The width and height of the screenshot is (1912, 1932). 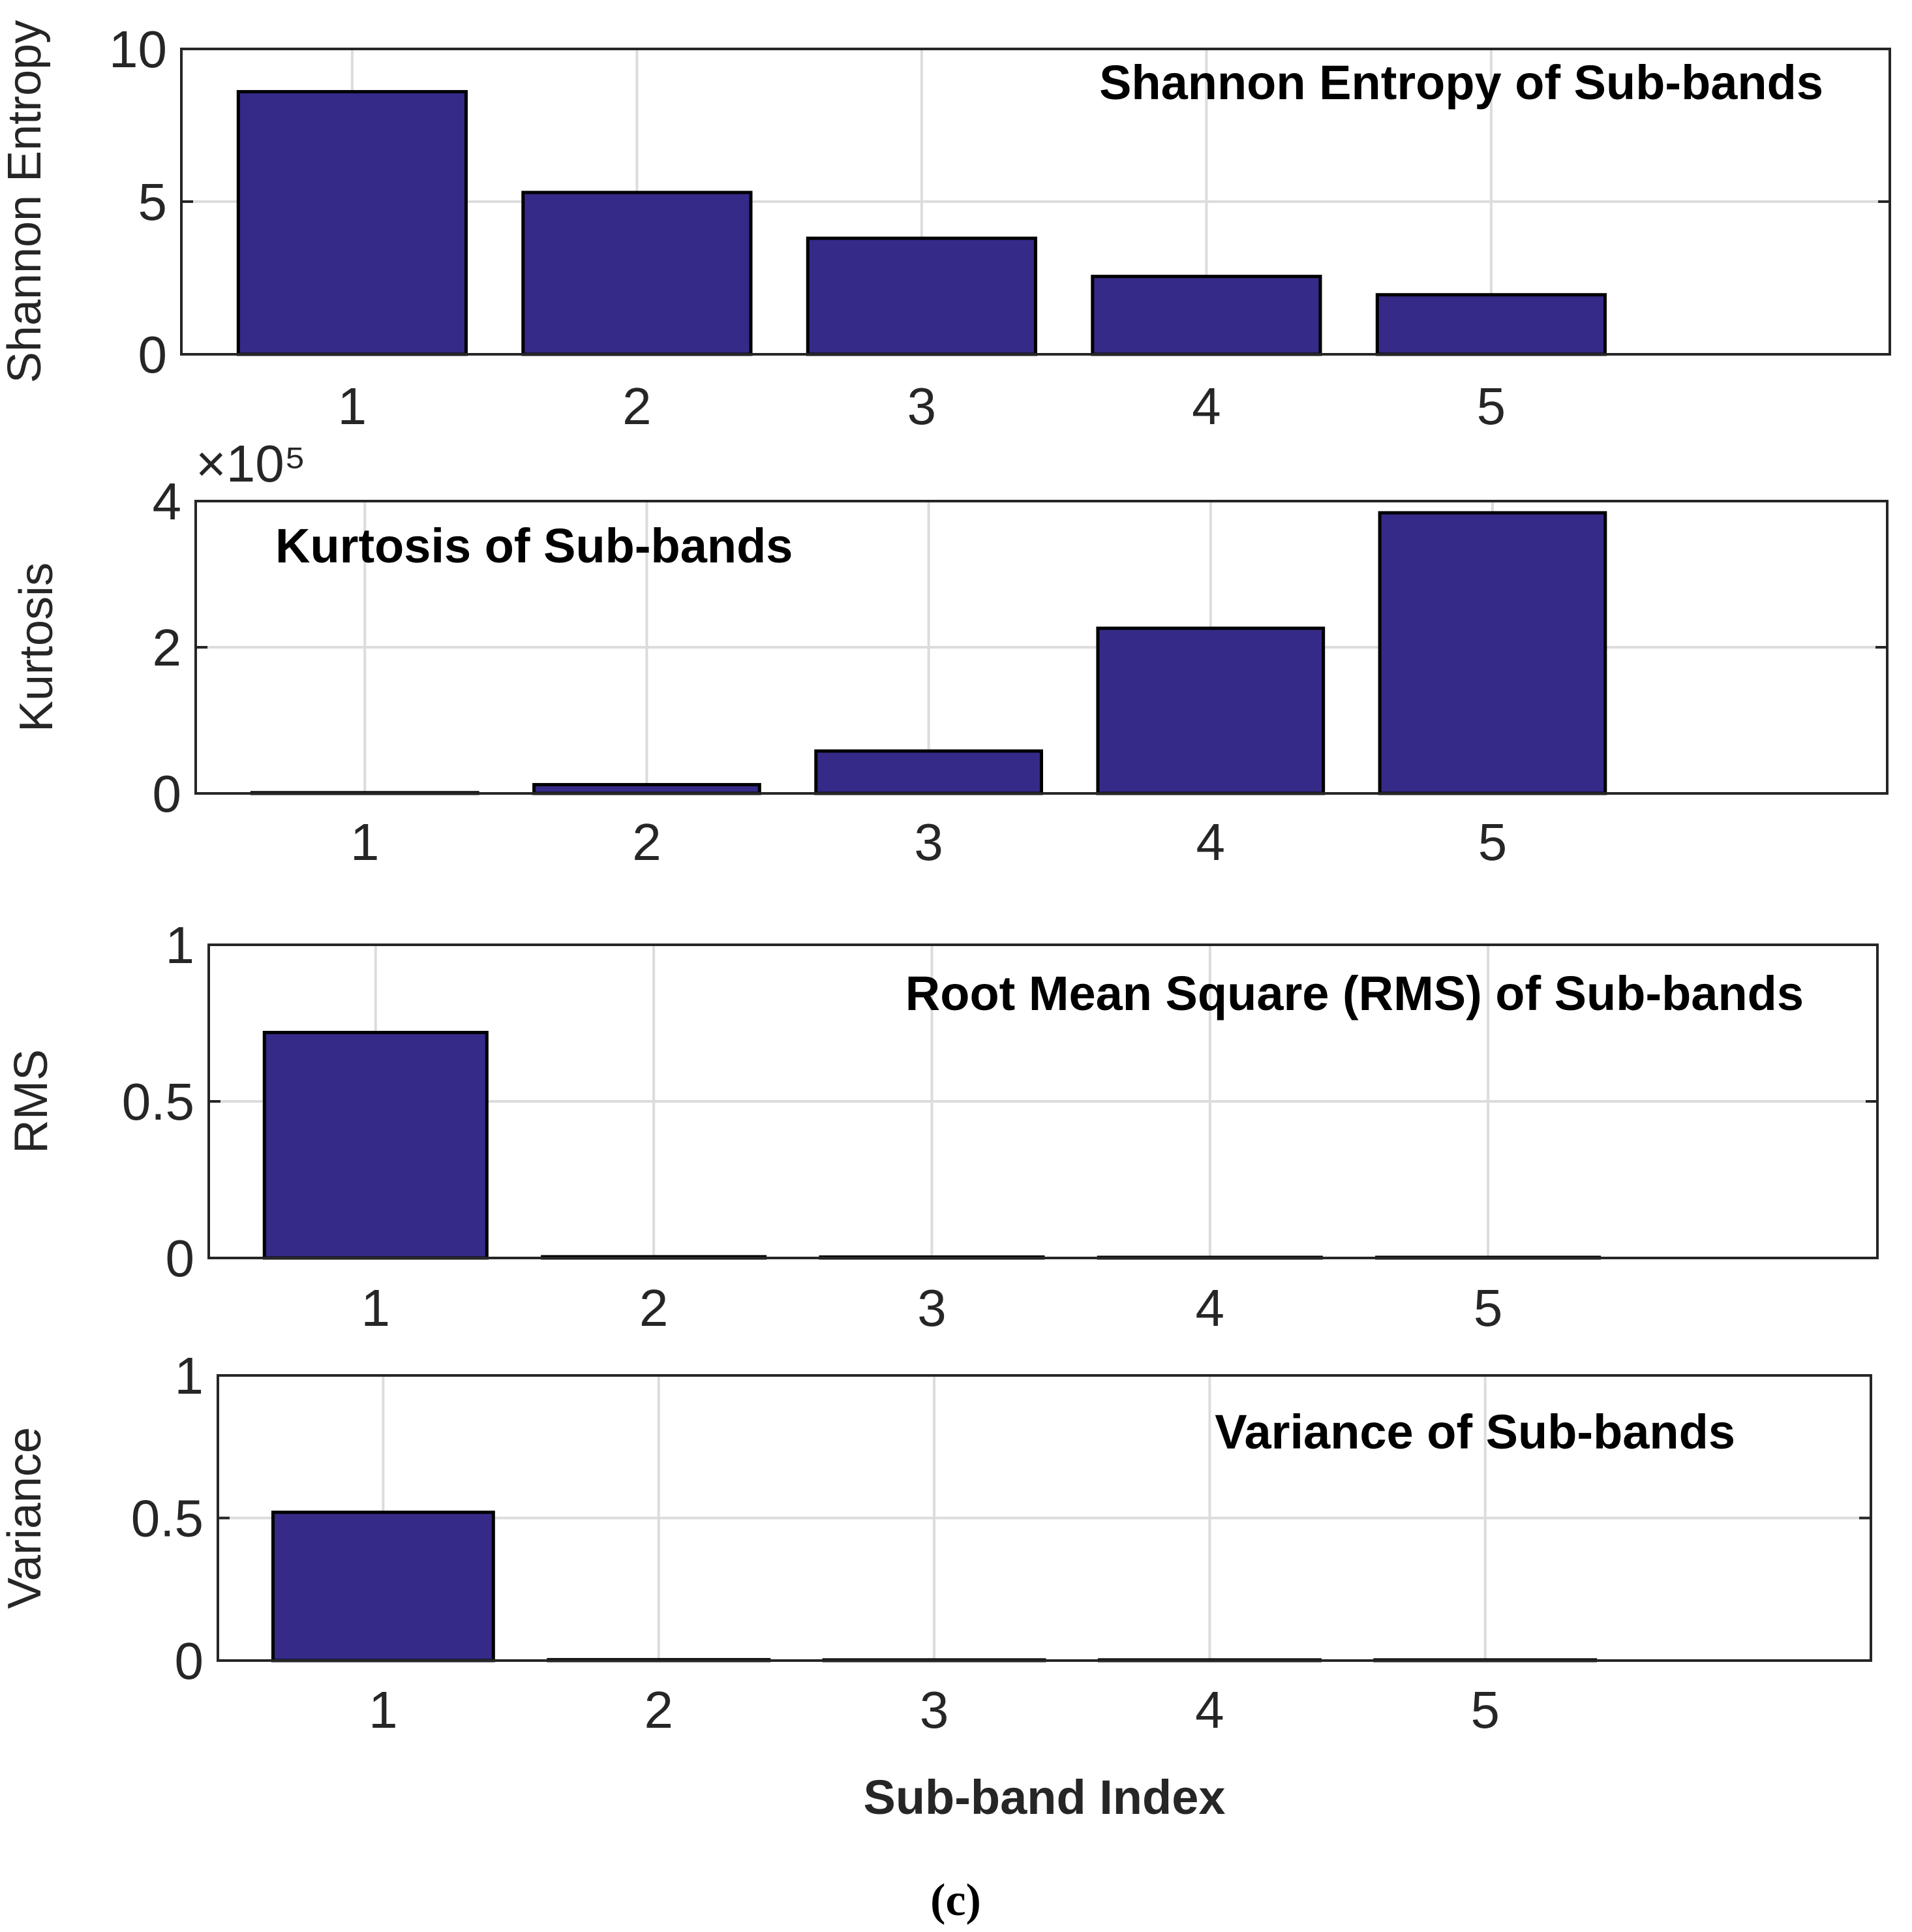 What do you see at coordinates (31, 1101) in the screenshot?
I see `y-axis-label: RMS` at bounding box center [31, 1101].